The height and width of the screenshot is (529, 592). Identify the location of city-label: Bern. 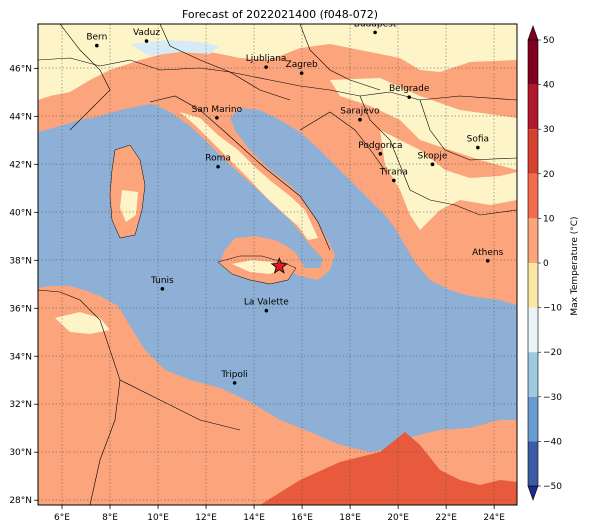
(96, 38).